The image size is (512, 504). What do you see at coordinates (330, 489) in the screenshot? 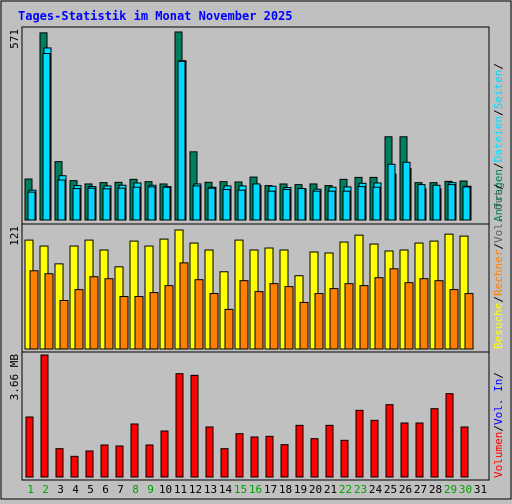
I see `x-tick-label-day-21: 21` at bounding box center [330, 489].